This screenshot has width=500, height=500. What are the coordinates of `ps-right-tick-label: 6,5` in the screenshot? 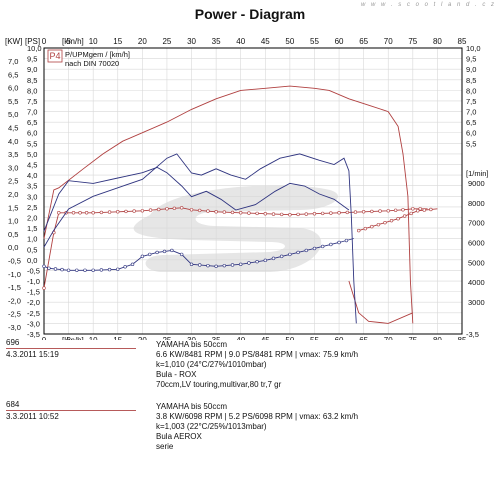 It's located at (471, 122).